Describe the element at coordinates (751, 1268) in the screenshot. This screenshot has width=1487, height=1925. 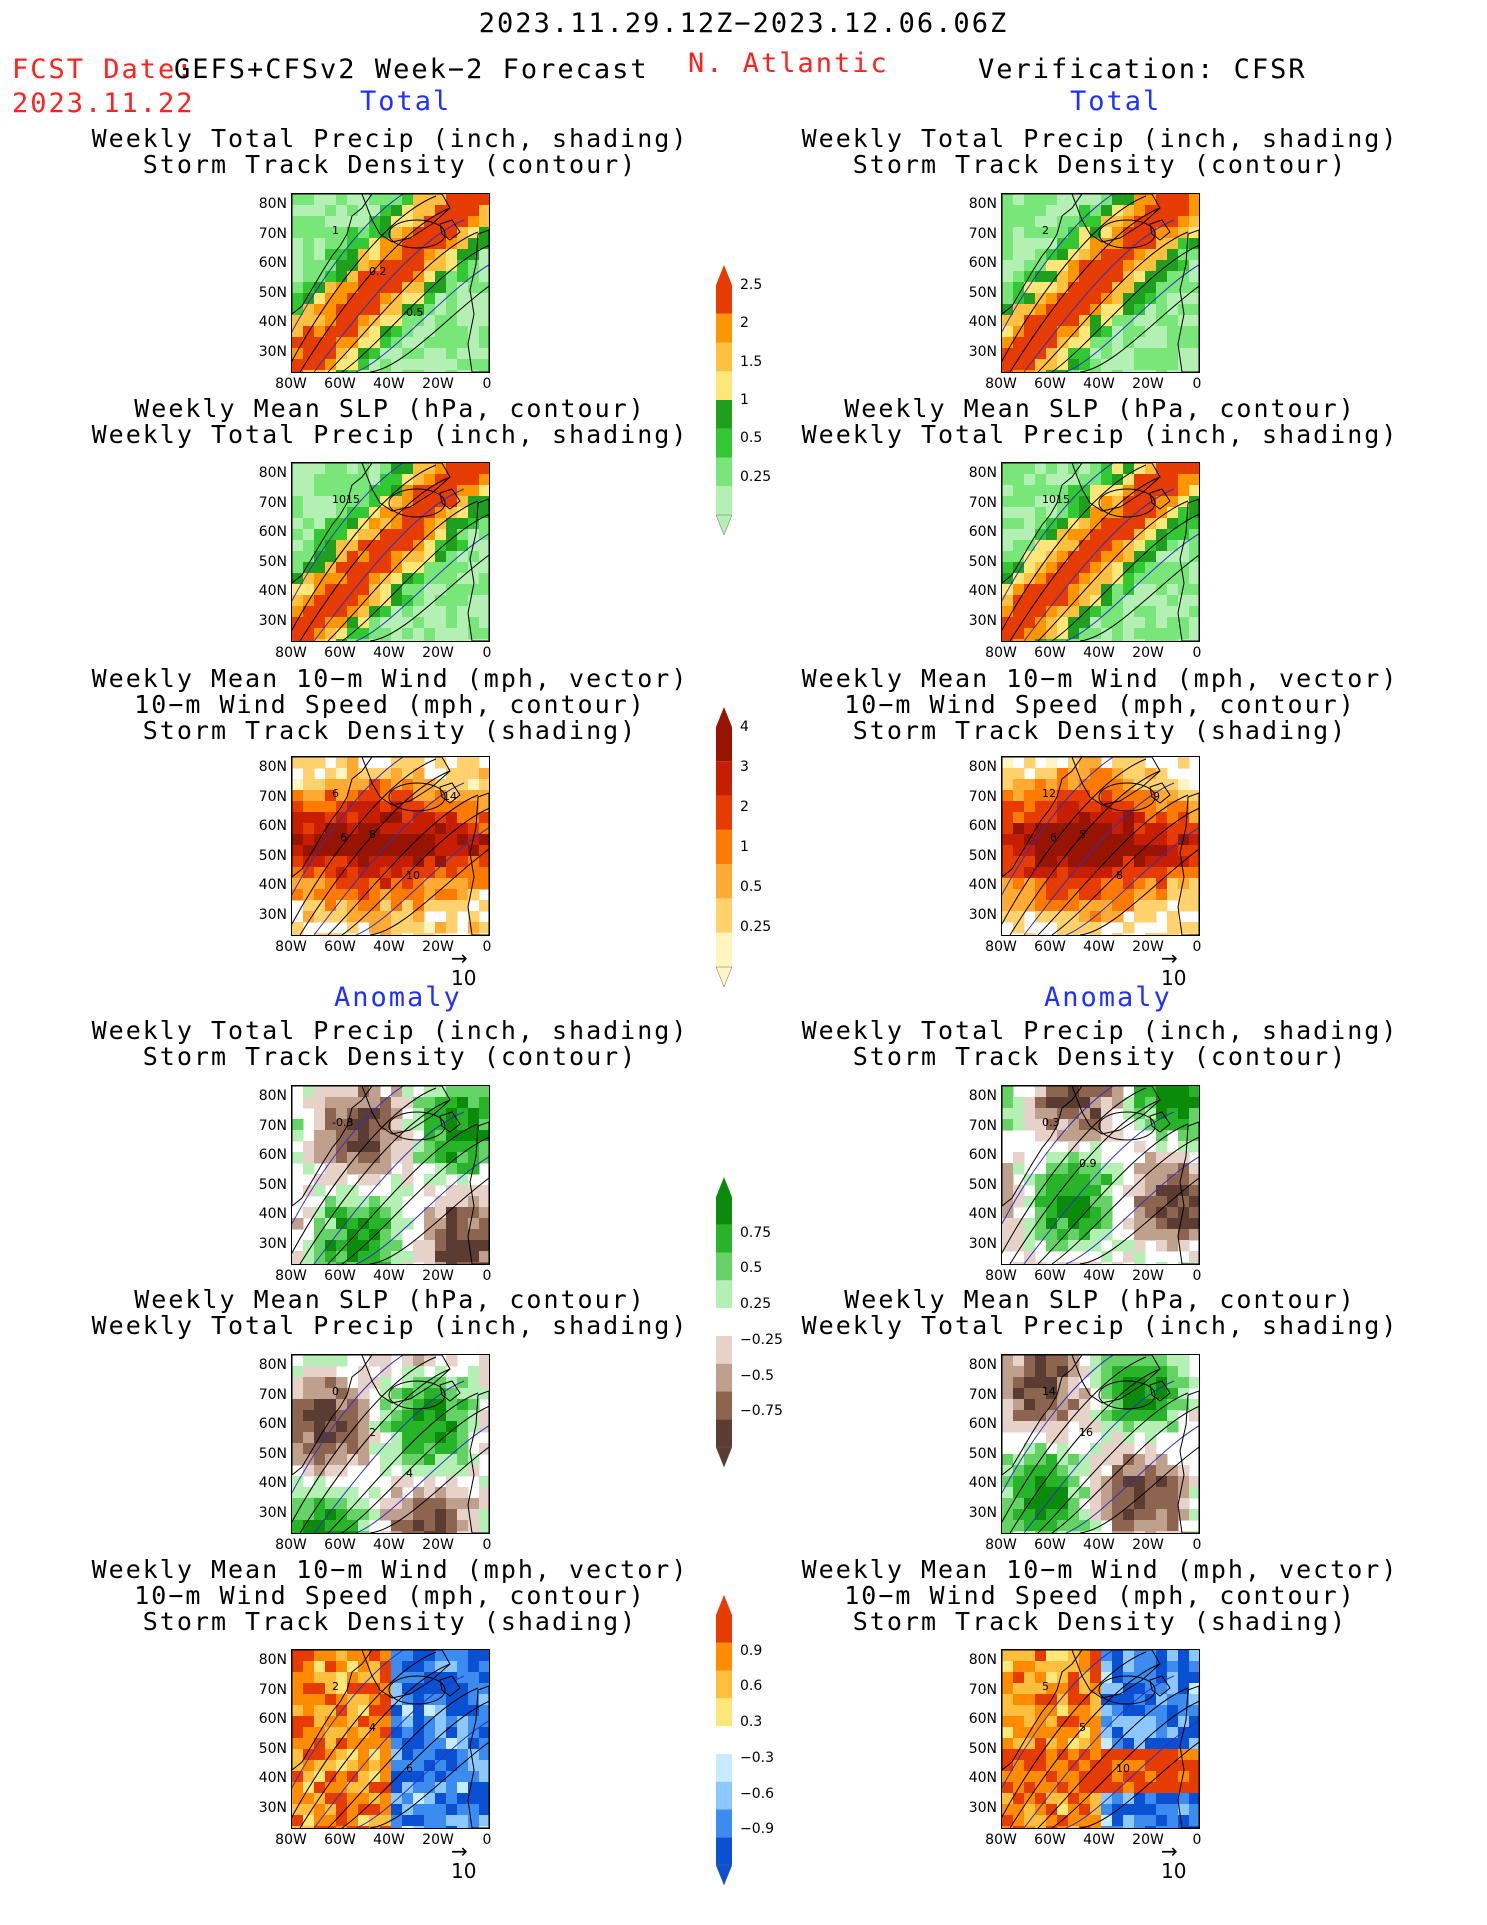
I see `colorbar-tick-label: 0.5` at that location.